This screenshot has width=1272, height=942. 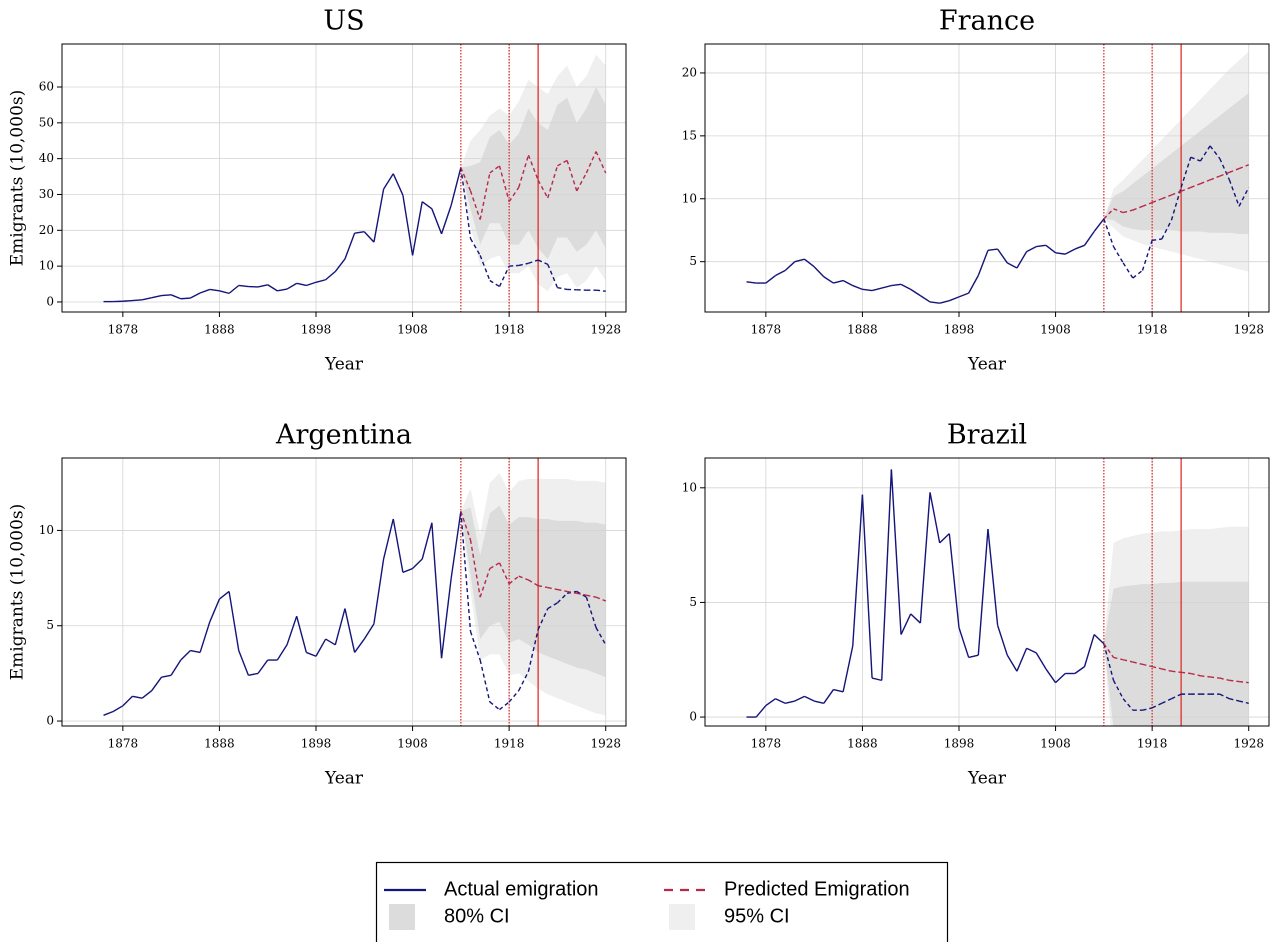 I want to click on panel-title: Brazil, so click(x=987, y=435).